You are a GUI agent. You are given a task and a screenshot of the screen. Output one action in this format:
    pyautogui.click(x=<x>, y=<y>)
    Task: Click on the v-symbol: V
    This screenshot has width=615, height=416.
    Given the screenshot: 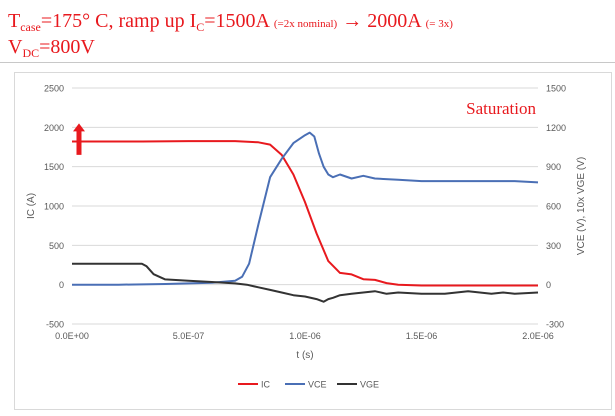 What is the action you would take?
    pyautogui.click(x=15, y=47)
    